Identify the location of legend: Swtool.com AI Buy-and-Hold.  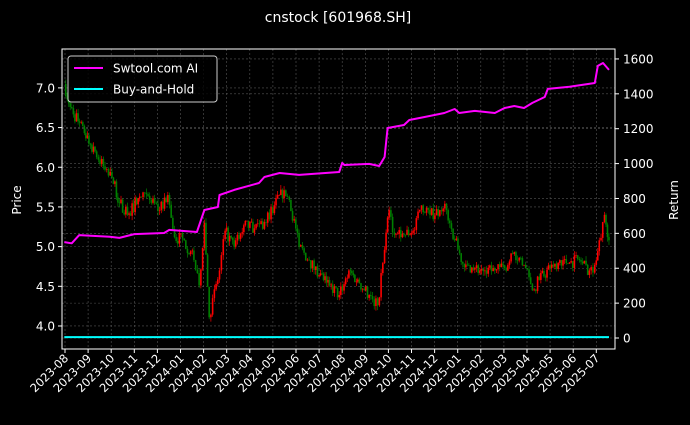
(142, 79).